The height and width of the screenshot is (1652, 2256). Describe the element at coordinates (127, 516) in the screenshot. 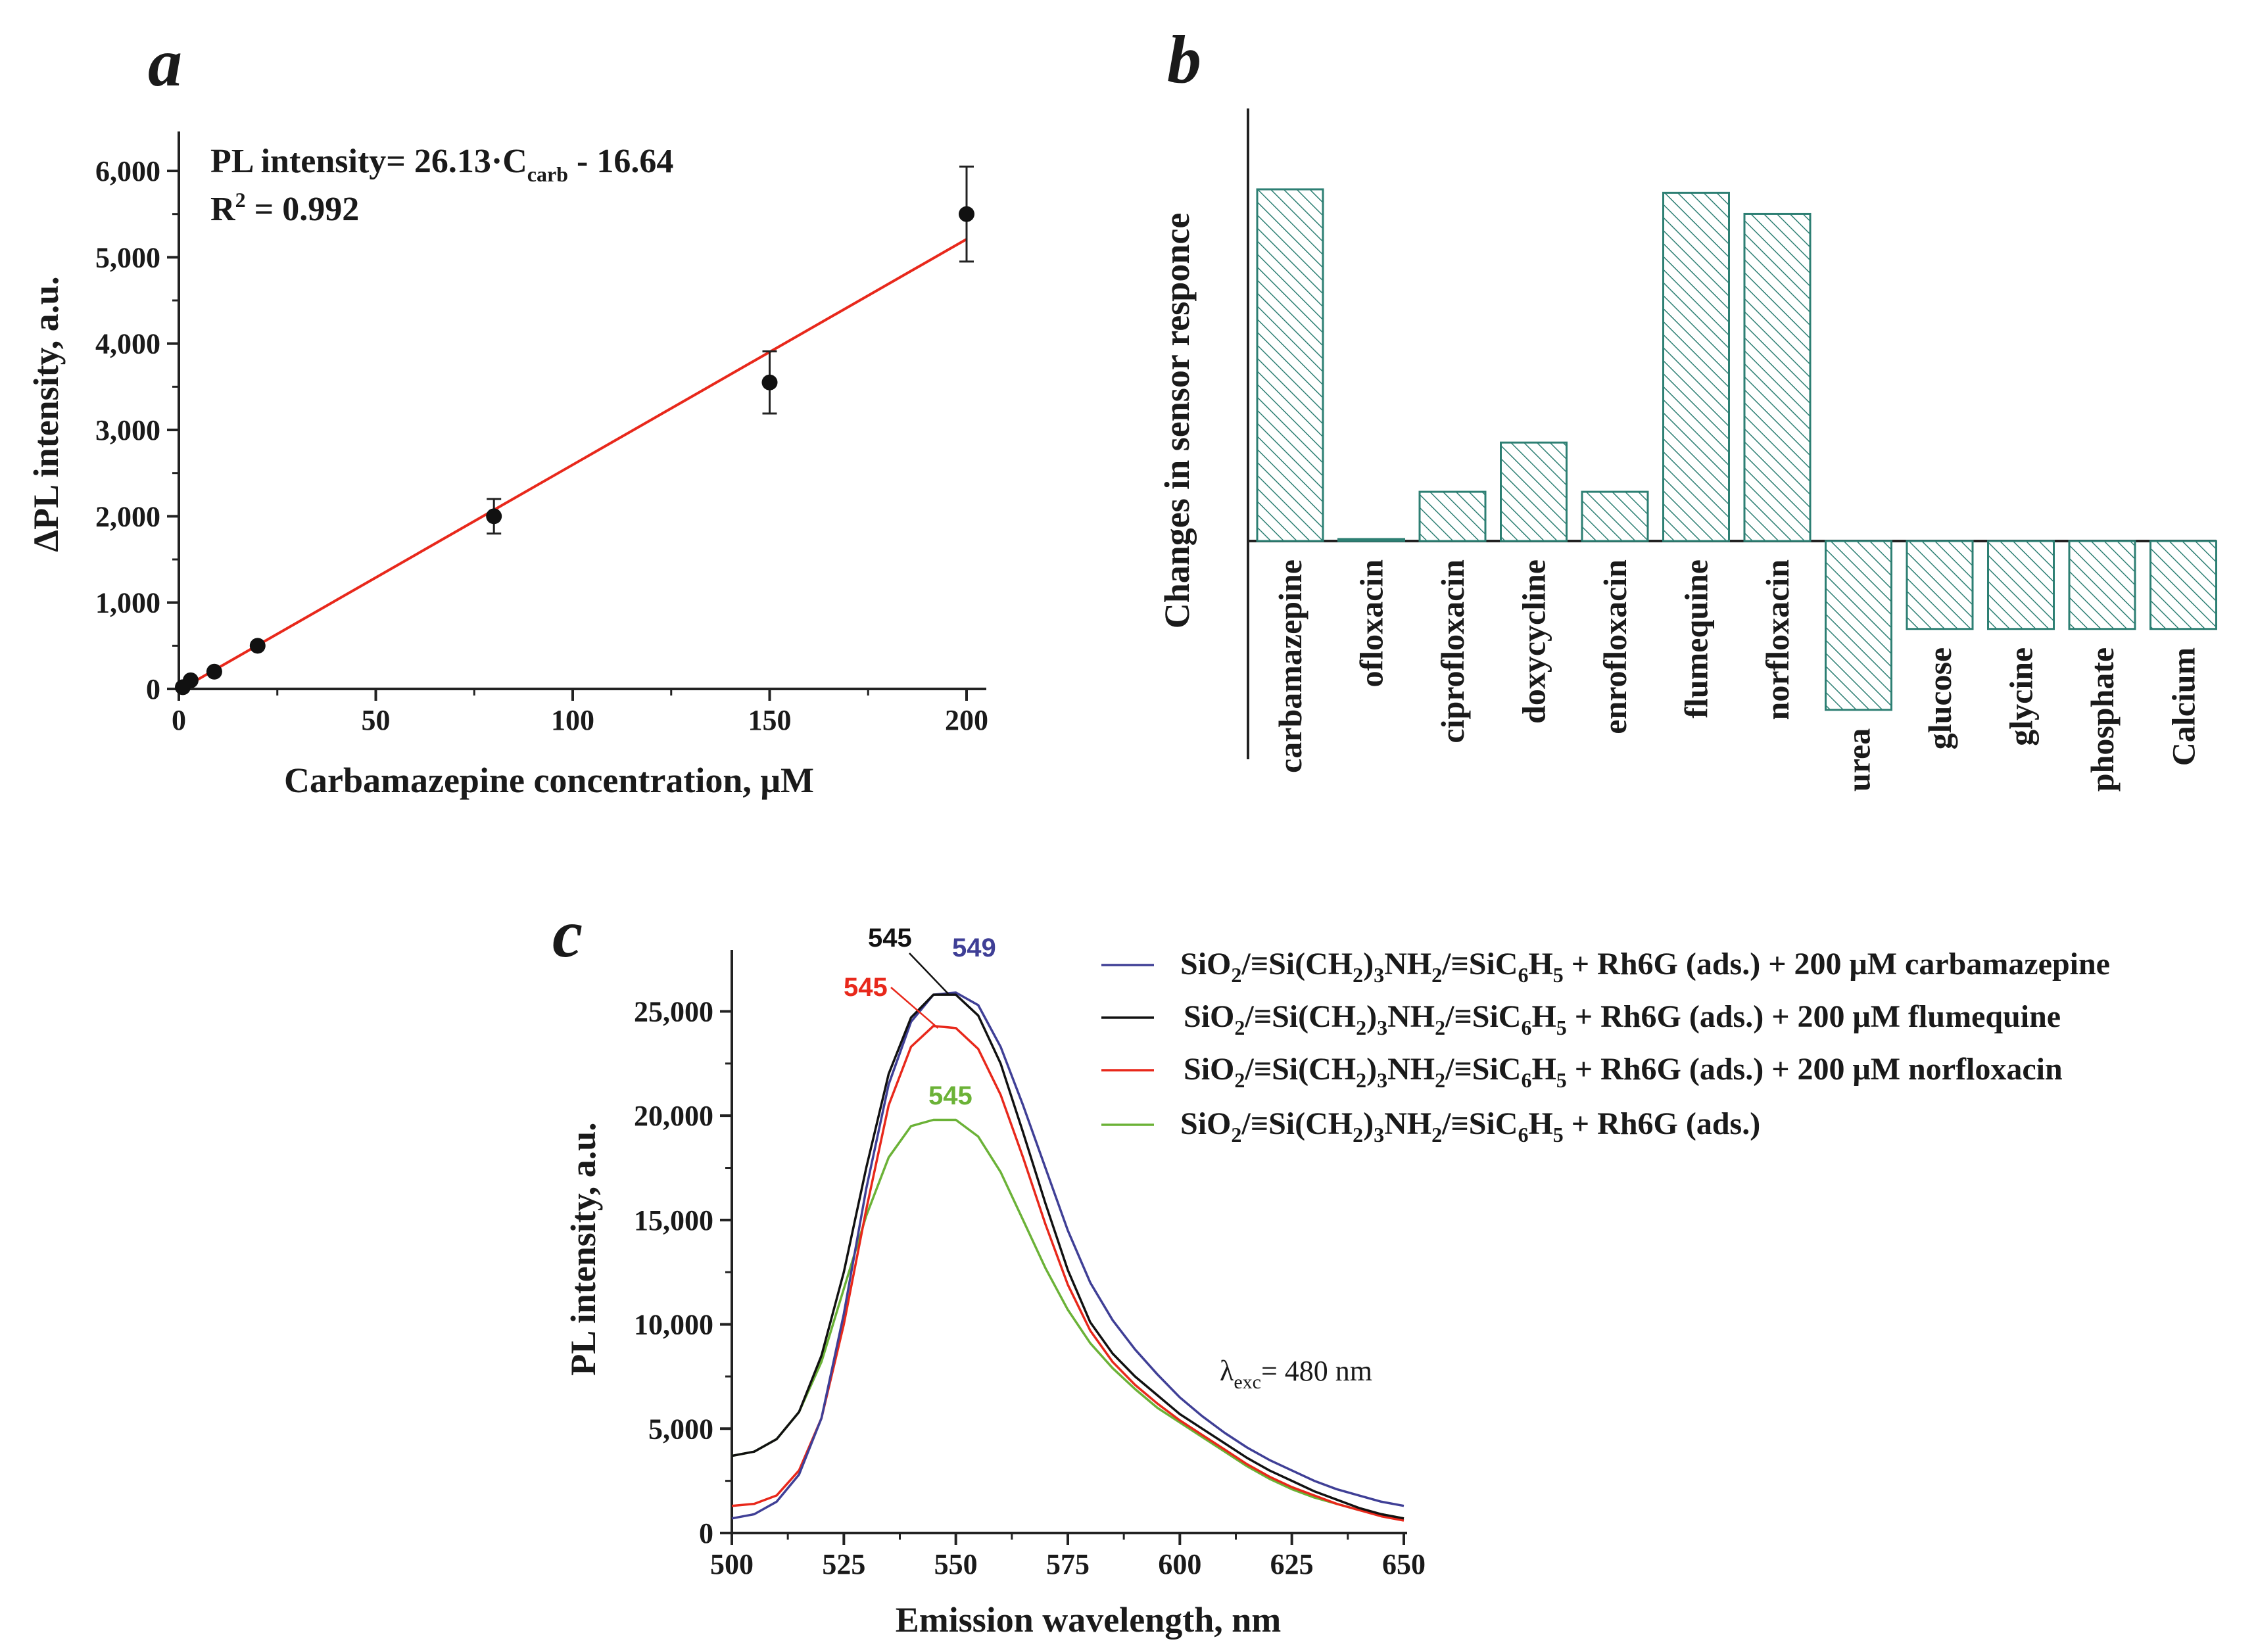

I see `y-tick-label: 2,000` at that location.